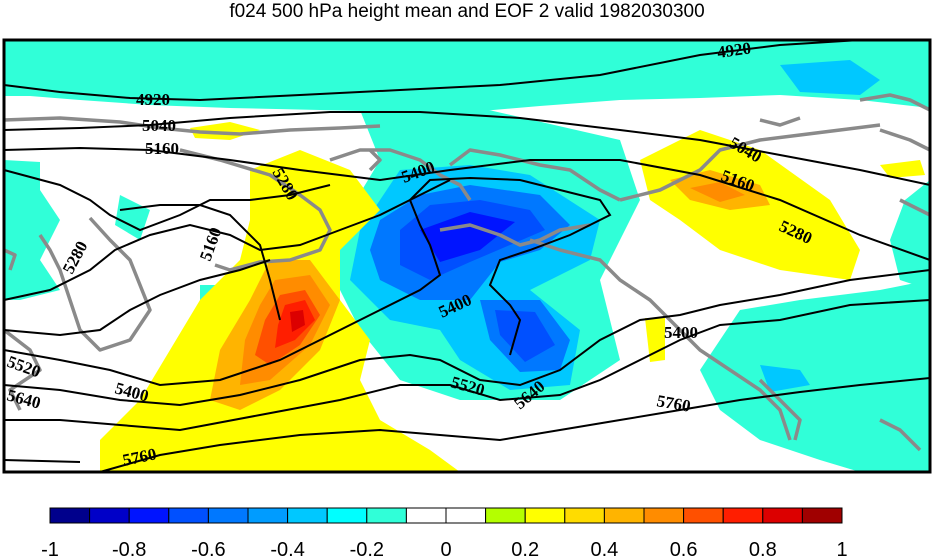 The image size is (934, 558). I want to click on colorbar-tick-label: 0.4, so click(604, 548).